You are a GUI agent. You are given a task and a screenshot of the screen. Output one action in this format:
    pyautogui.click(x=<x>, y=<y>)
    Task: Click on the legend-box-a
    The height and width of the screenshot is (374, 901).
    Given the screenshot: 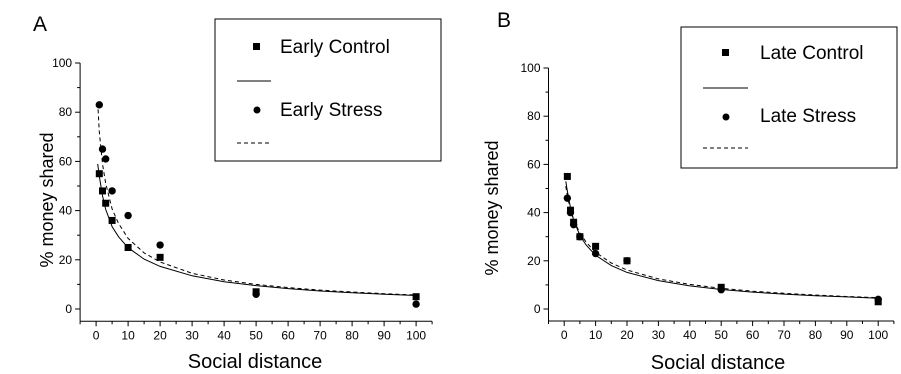 What is the action you would take?
    pyautogui.click(x=328, y=90)
    